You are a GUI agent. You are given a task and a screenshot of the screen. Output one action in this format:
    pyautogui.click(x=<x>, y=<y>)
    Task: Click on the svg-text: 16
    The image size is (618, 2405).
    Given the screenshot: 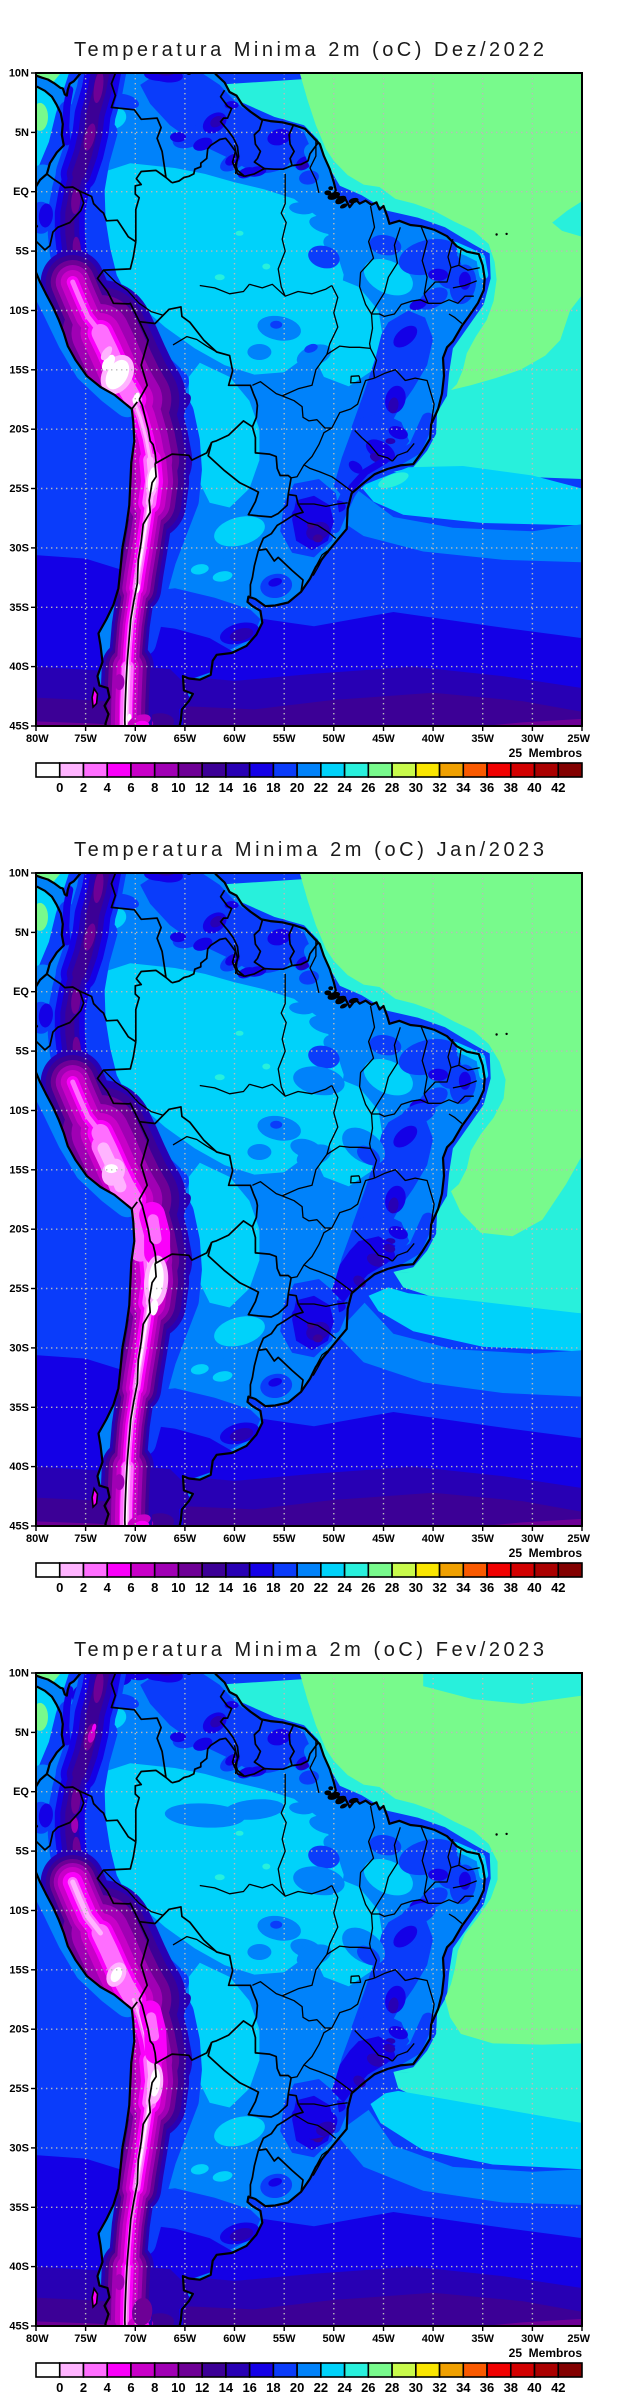 What is the action you would take?
    pyautogui.click(x=249, y=1587)
    